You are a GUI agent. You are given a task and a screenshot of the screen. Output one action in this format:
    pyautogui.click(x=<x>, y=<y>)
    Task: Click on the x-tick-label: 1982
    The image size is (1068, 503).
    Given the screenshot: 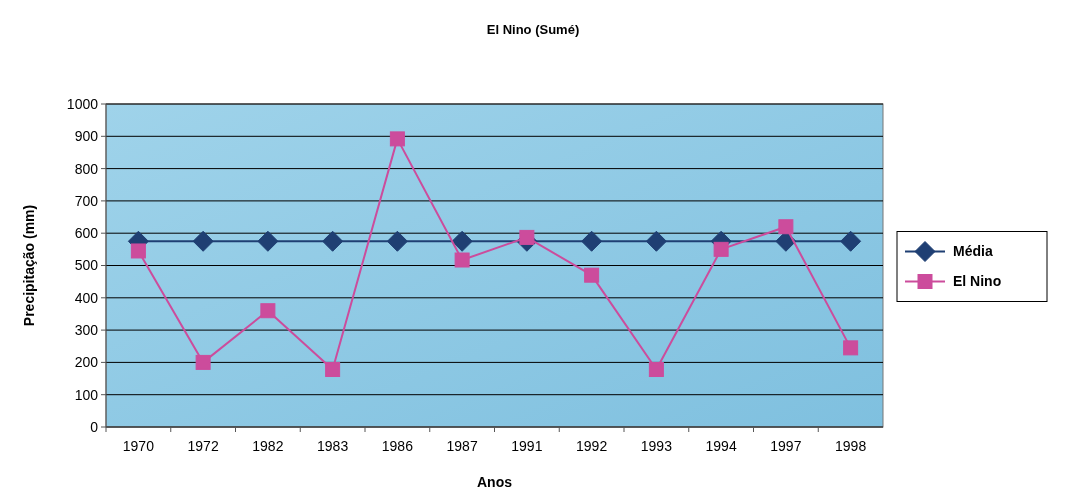 What is the action you would take?
    pyautogui.click(x=268, y=446)
    